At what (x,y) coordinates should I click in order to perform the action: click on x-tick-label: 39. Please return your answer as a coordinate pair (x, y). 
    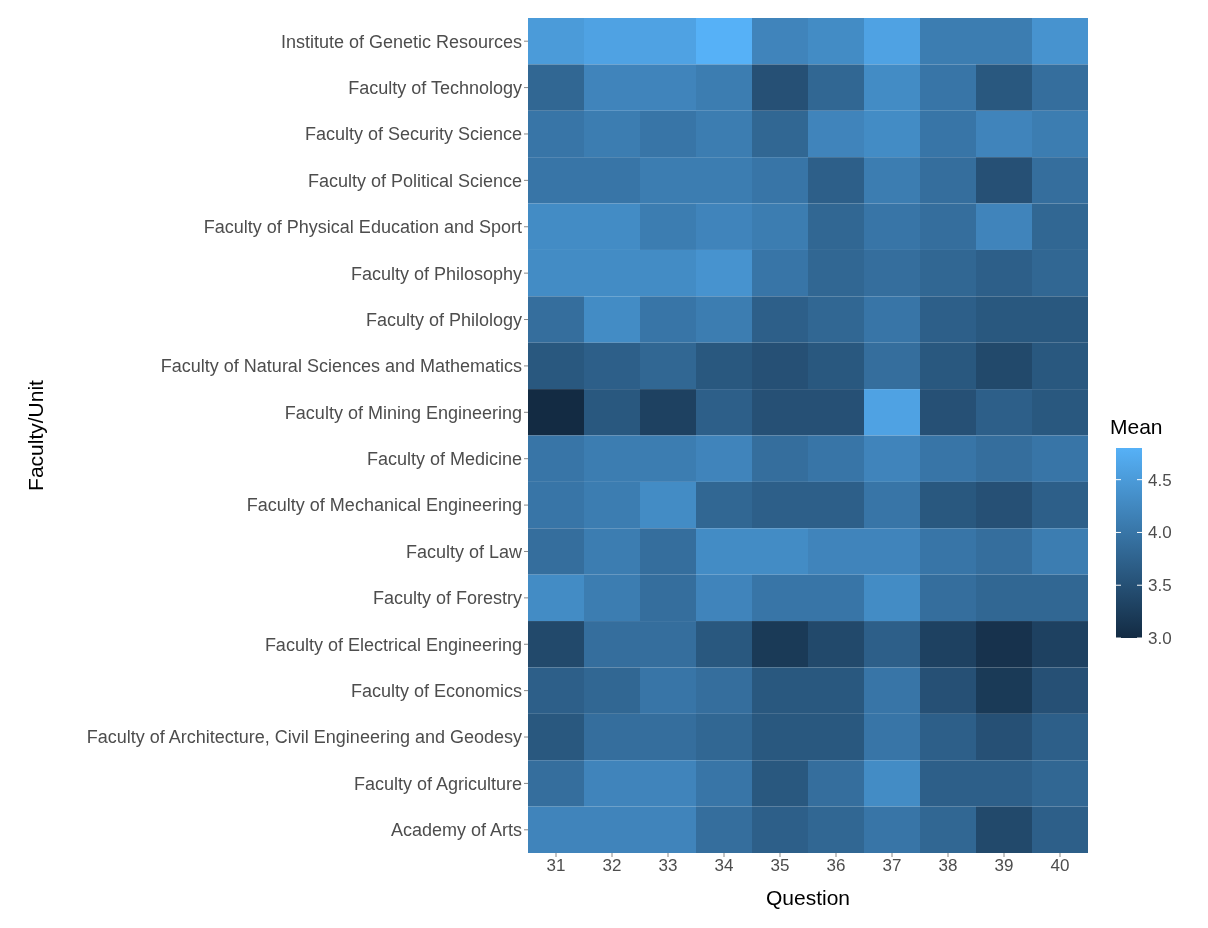
    Looking at the image, I should click on (1004, 866).